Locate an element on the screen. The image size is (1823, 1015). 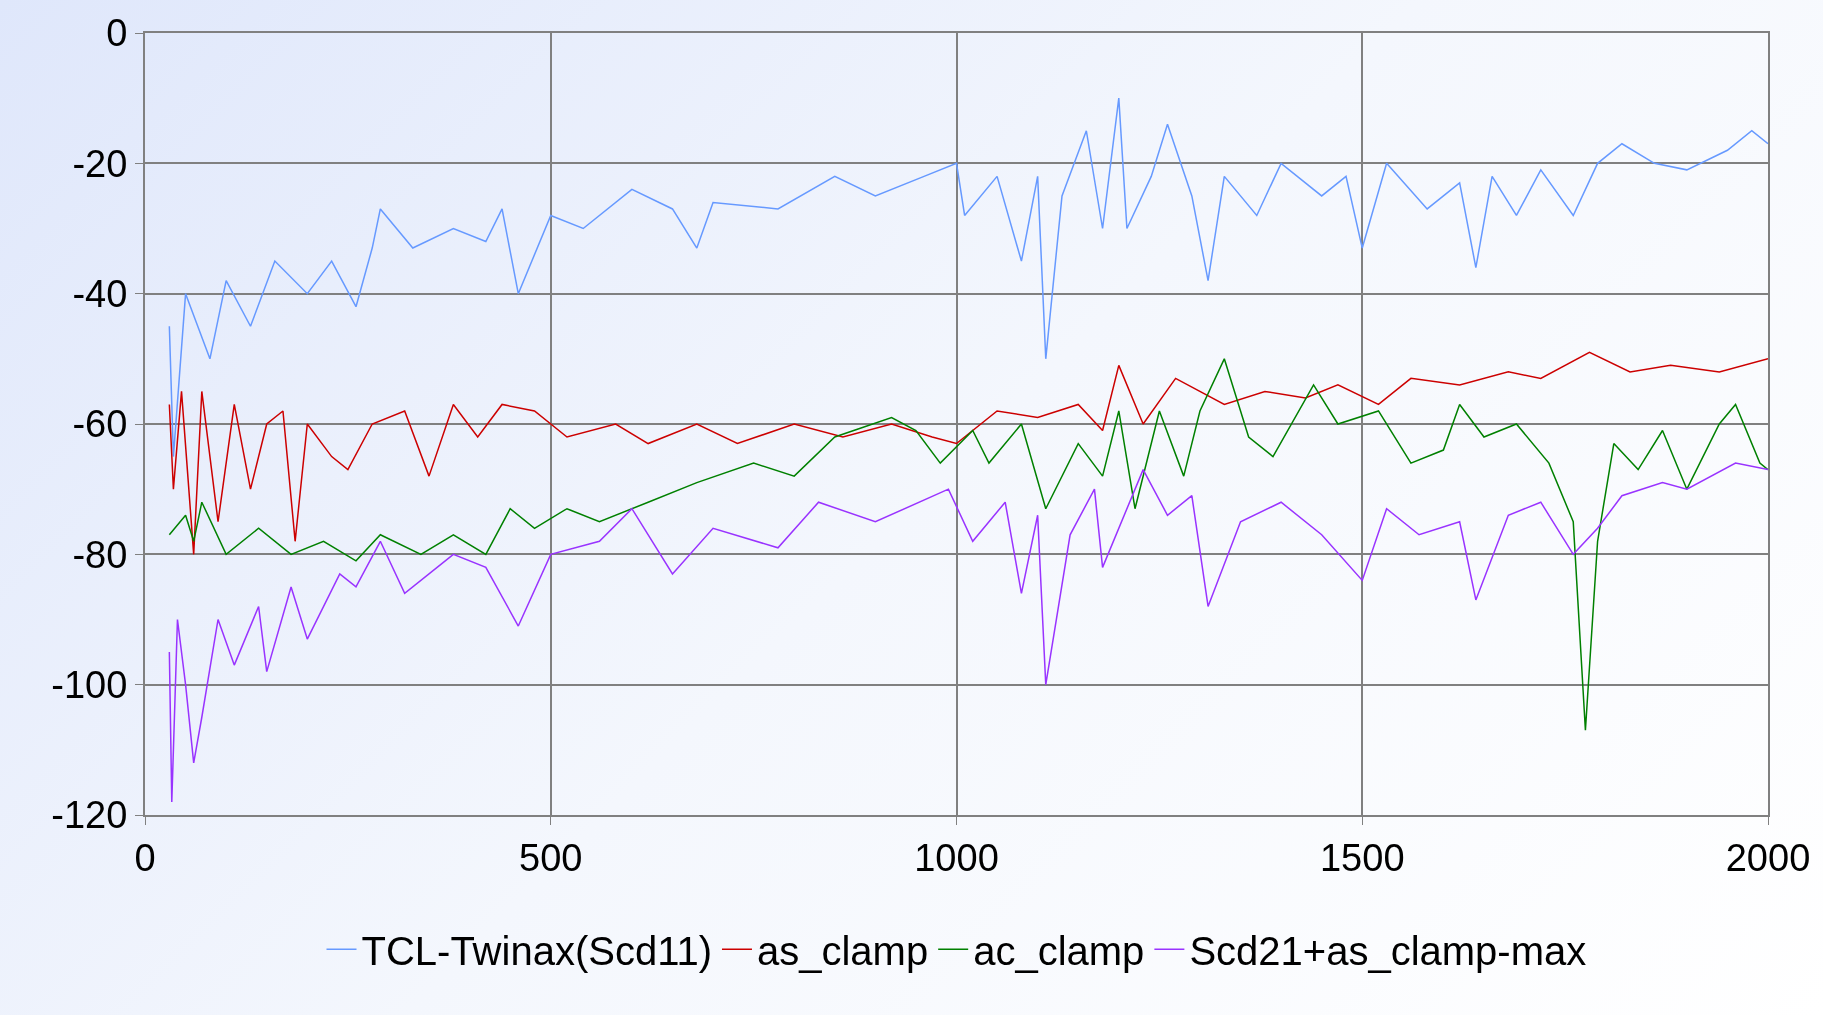
legend-label: ac_clamp is located at coordinates (1059, 950).